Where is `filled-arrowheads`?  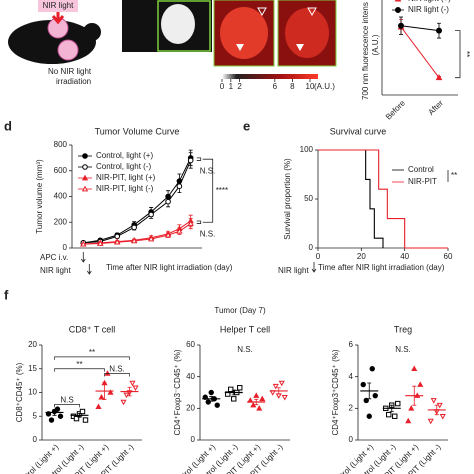 filled-arrowheads is located at coordinates (270, 47).